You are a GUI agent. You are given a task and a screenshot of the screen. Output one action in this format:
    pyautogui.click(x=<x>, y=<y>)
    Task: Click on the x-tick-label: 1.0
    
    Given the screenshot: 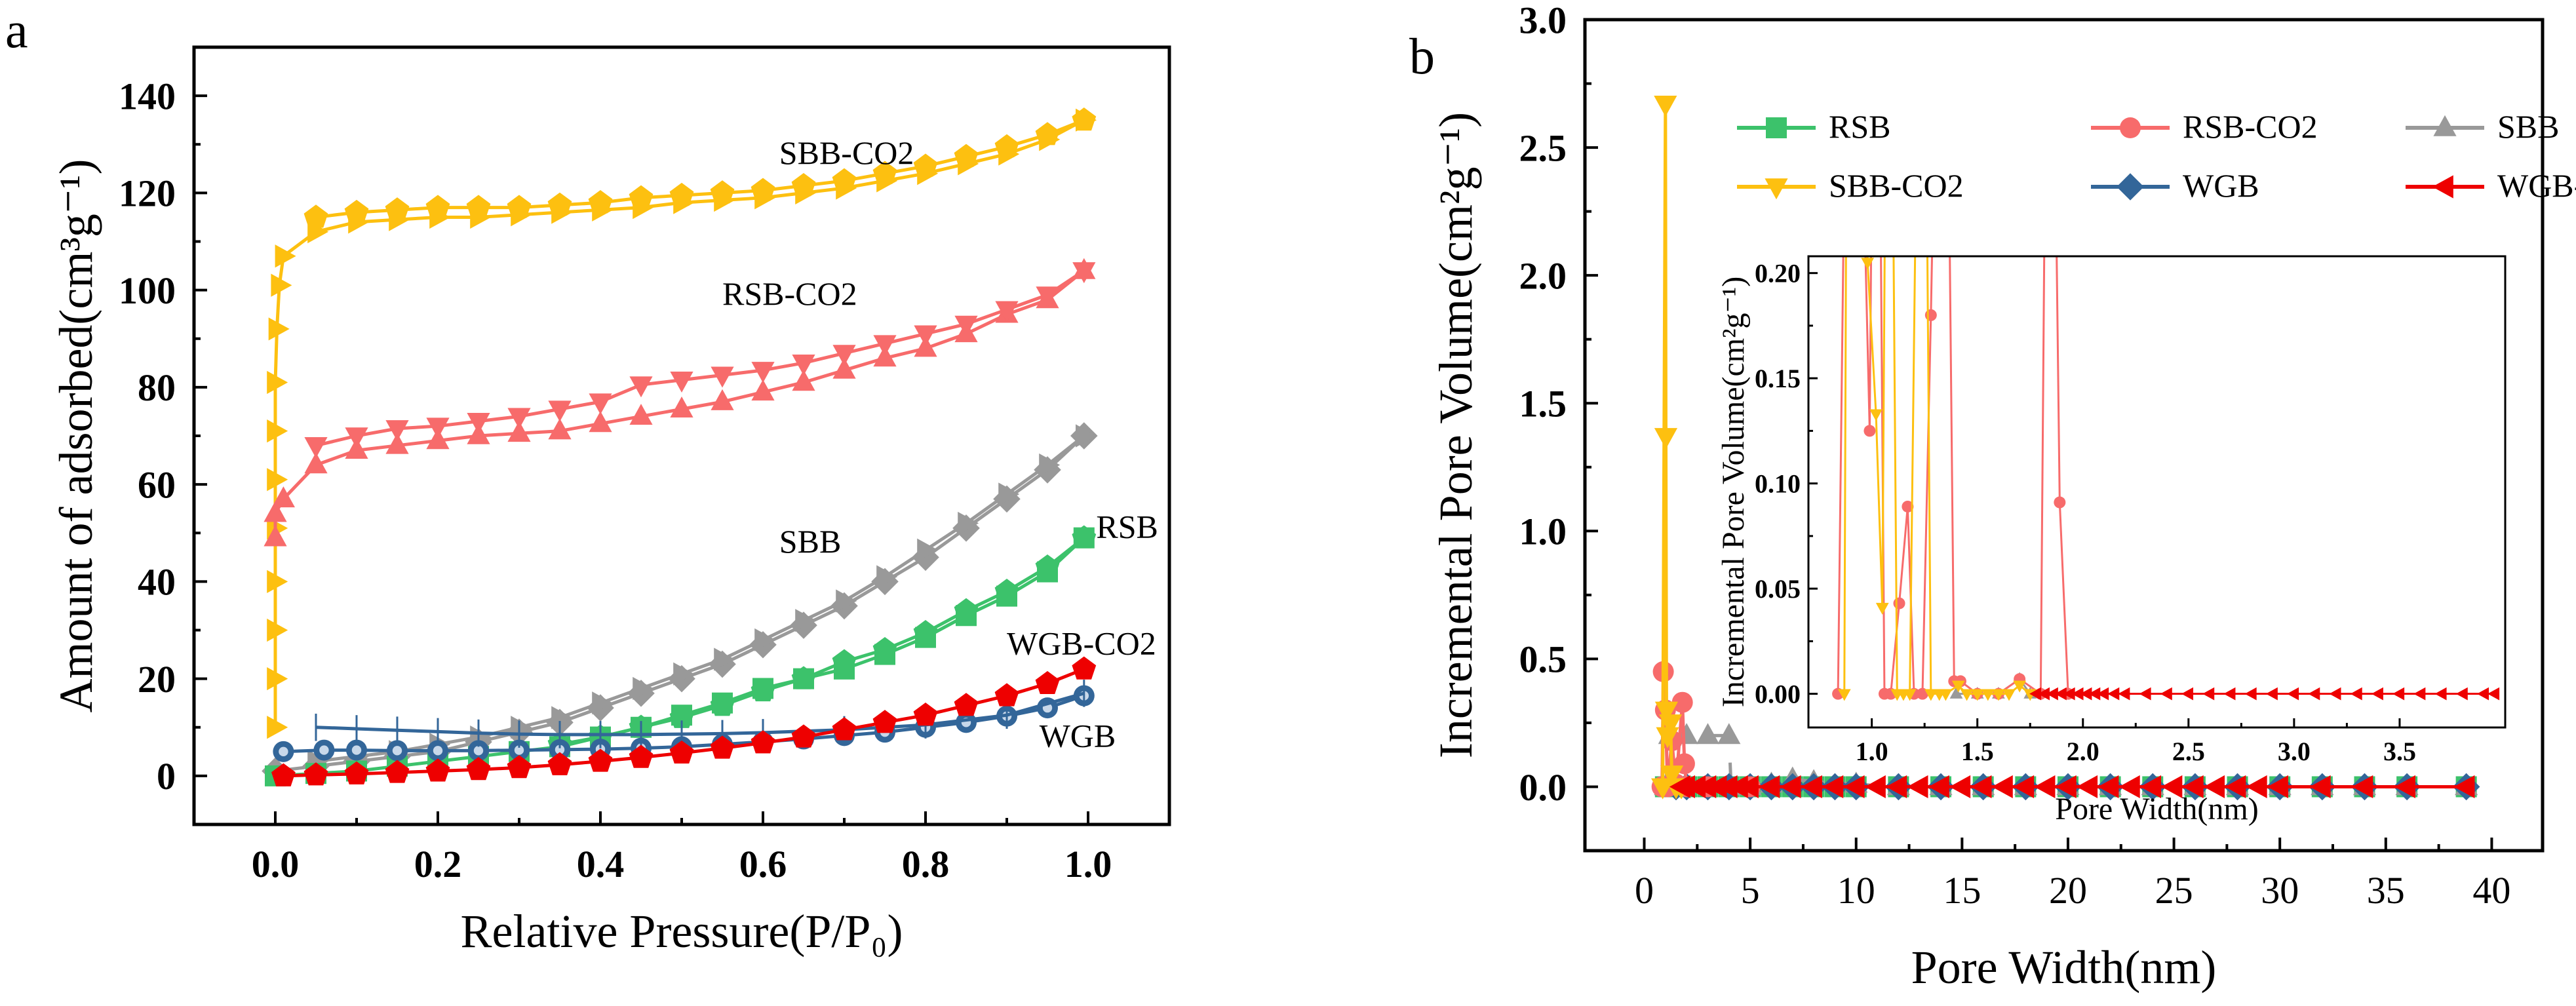 What is the action you would take?
    pyautogui.click(x=1088, y=864)
    